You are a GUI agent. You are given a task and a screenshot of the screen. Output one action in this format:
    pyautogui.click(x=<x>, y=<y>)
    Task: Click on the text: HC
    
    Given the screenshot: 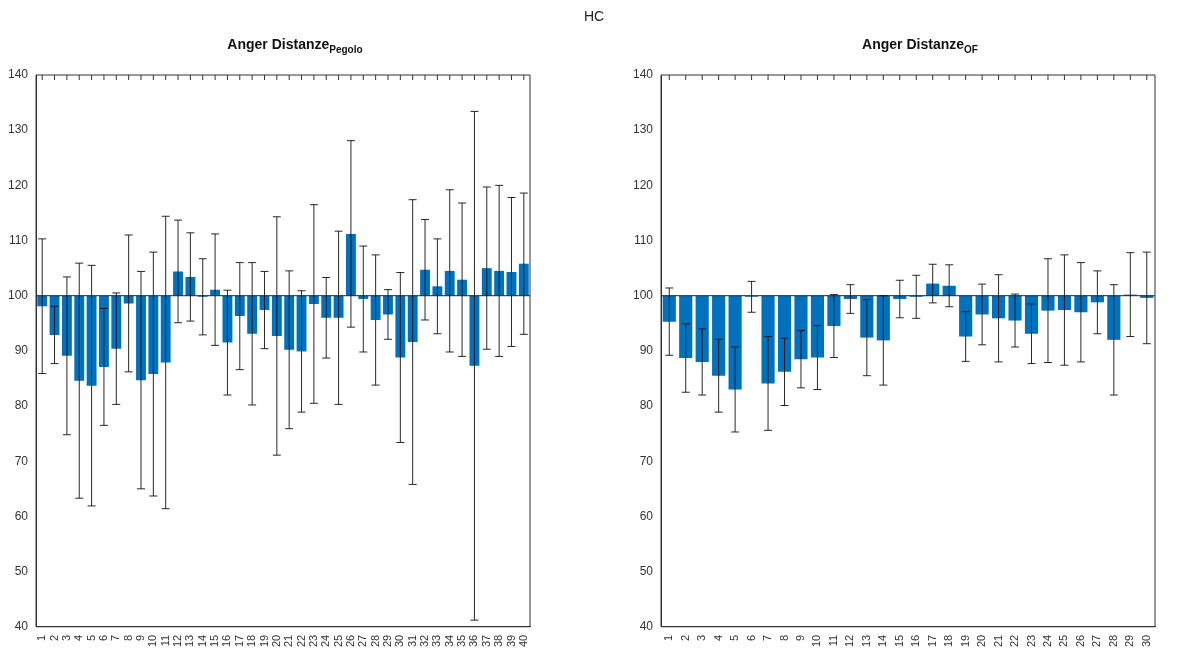 What is the action you would take?
    pyautogui.click(x=594, y=16)
    